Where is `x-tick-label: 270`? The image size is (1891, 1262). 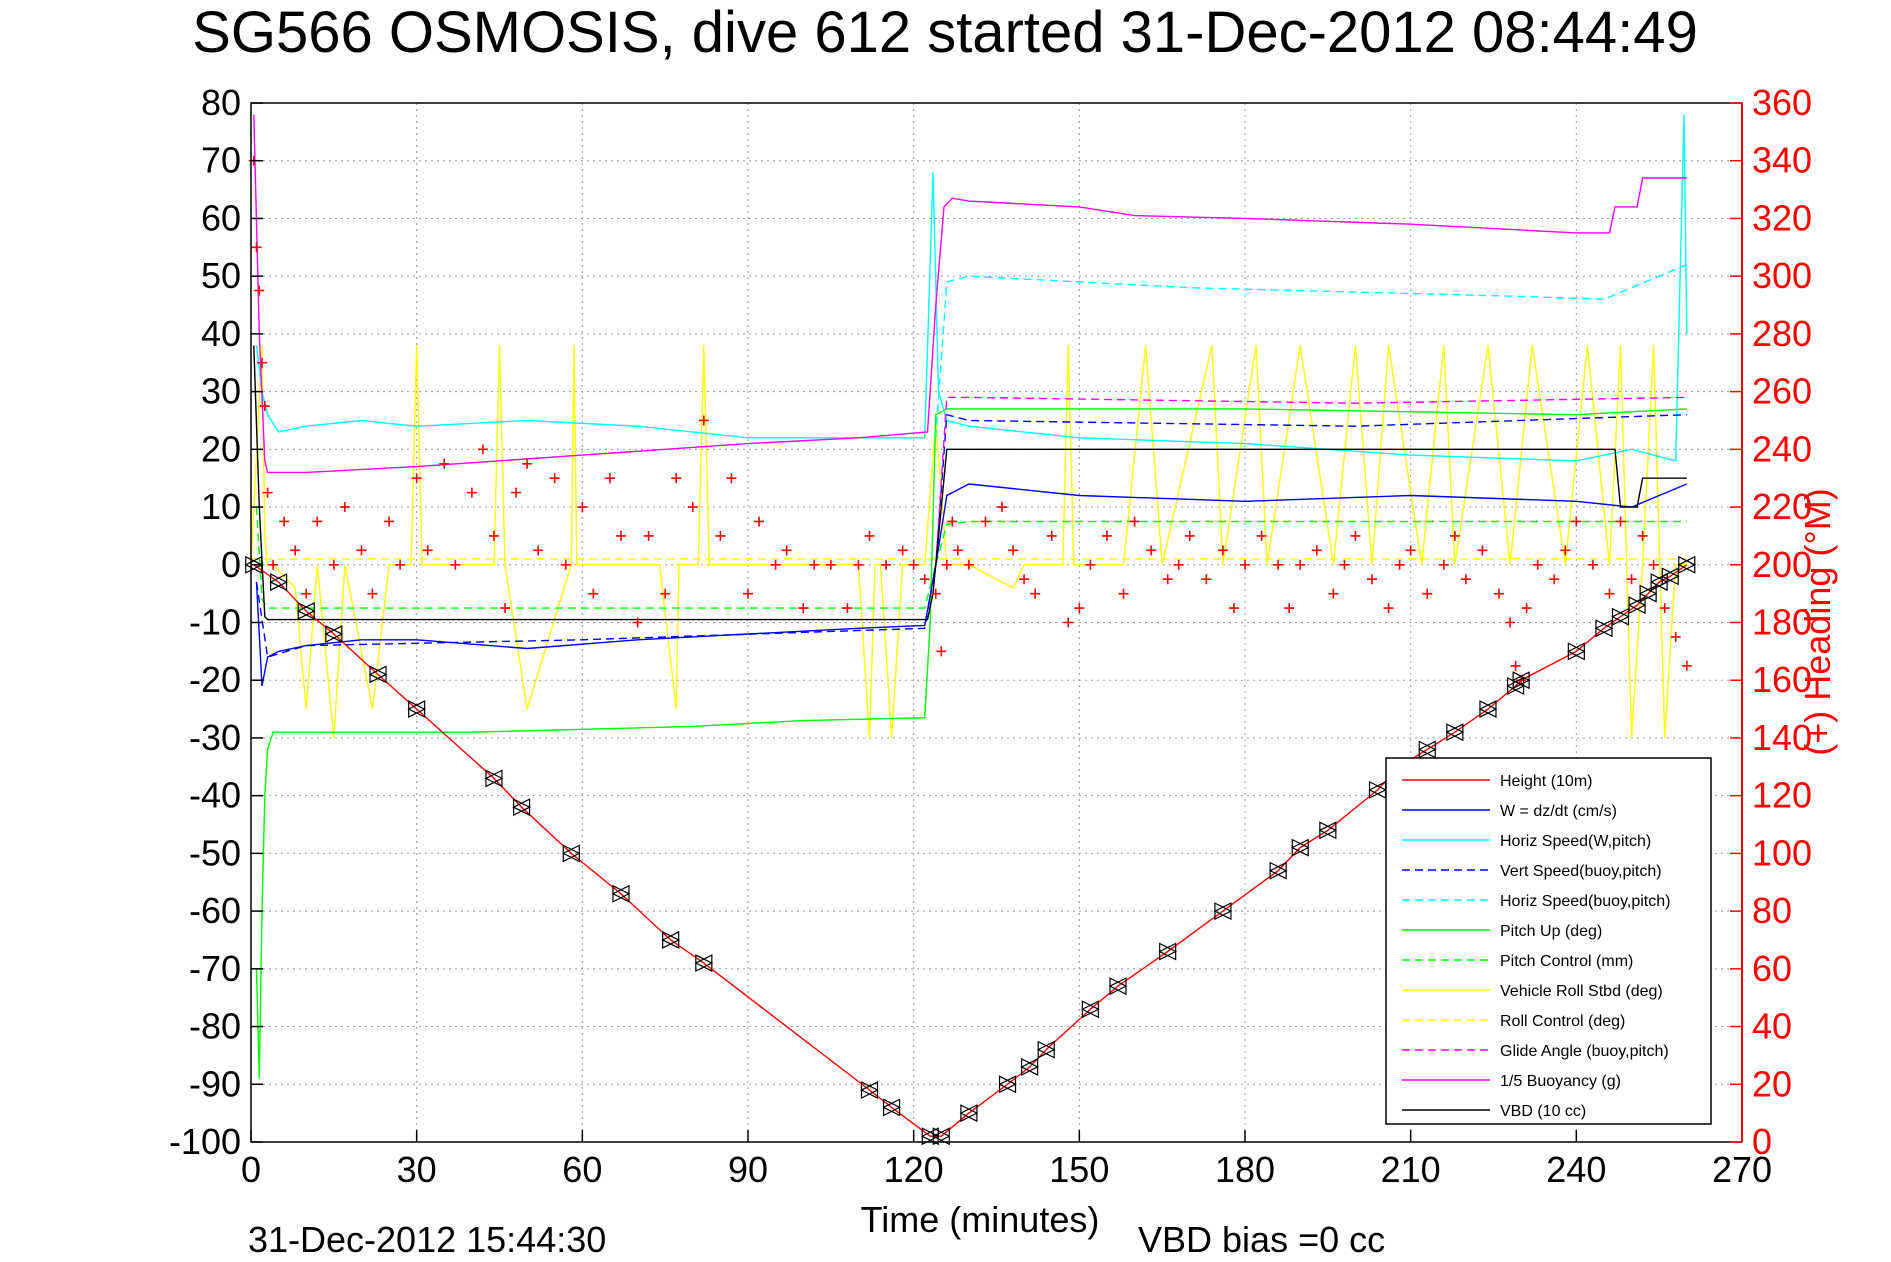 x-tick-label: 270 is located at coordinates (1742, 1169).